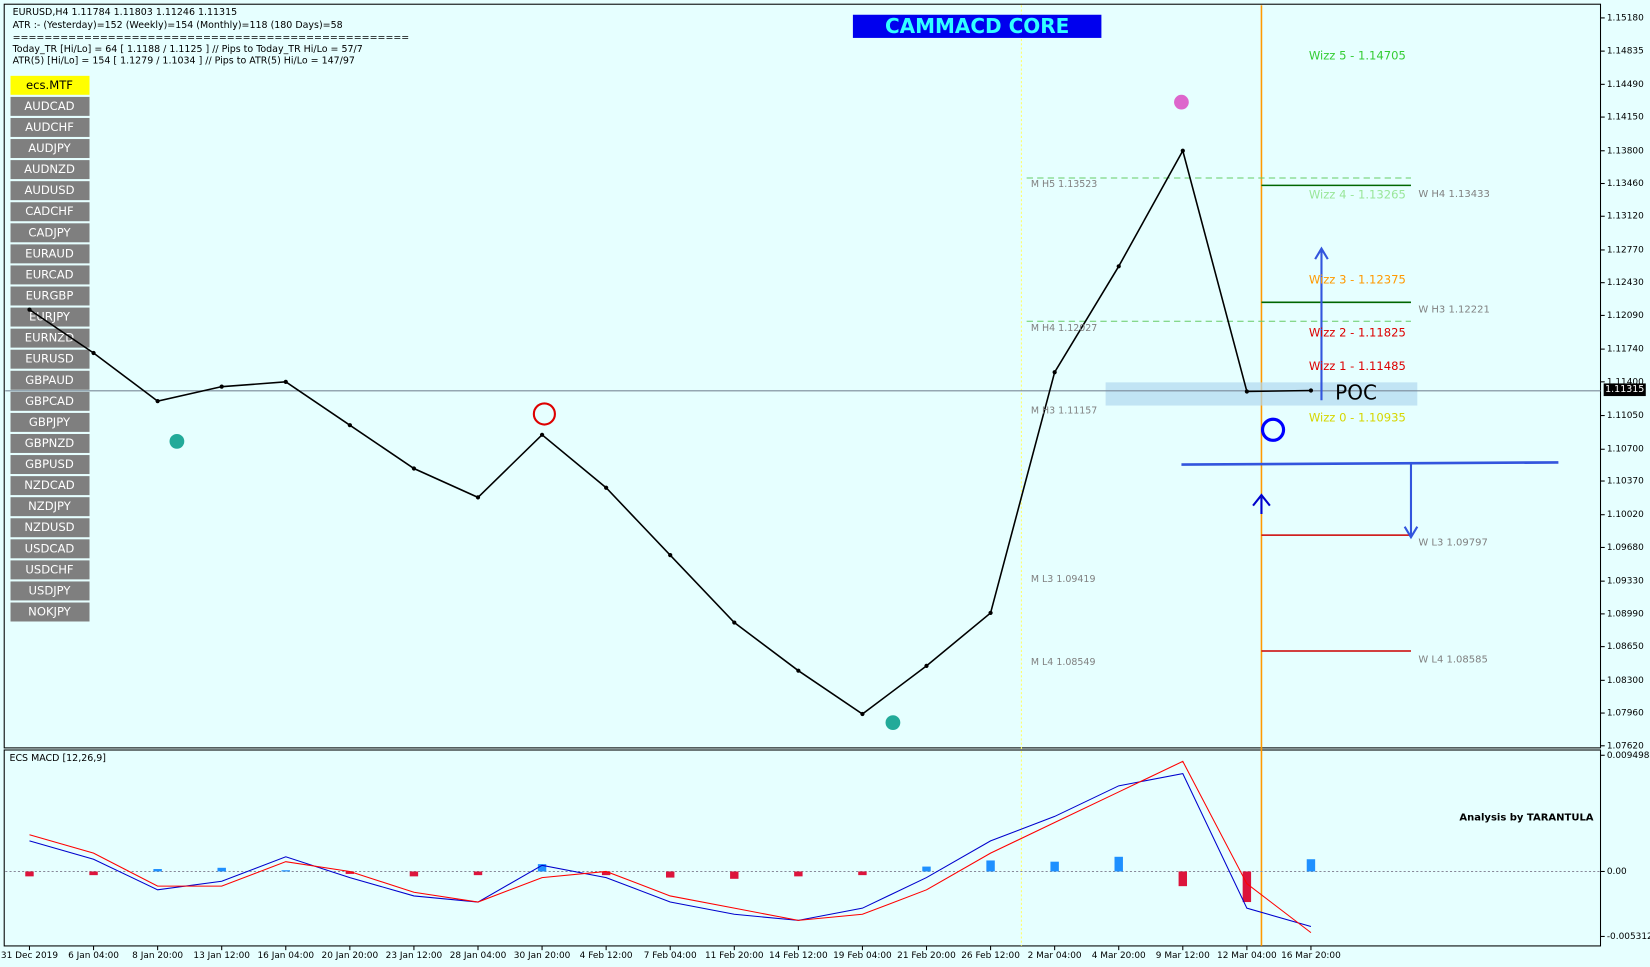 This screenshot has height=967, width=1650. Describe the element at coordinates (1453, 194) in the screenshot. I see `annotation: W H4 1.13433` at that location.